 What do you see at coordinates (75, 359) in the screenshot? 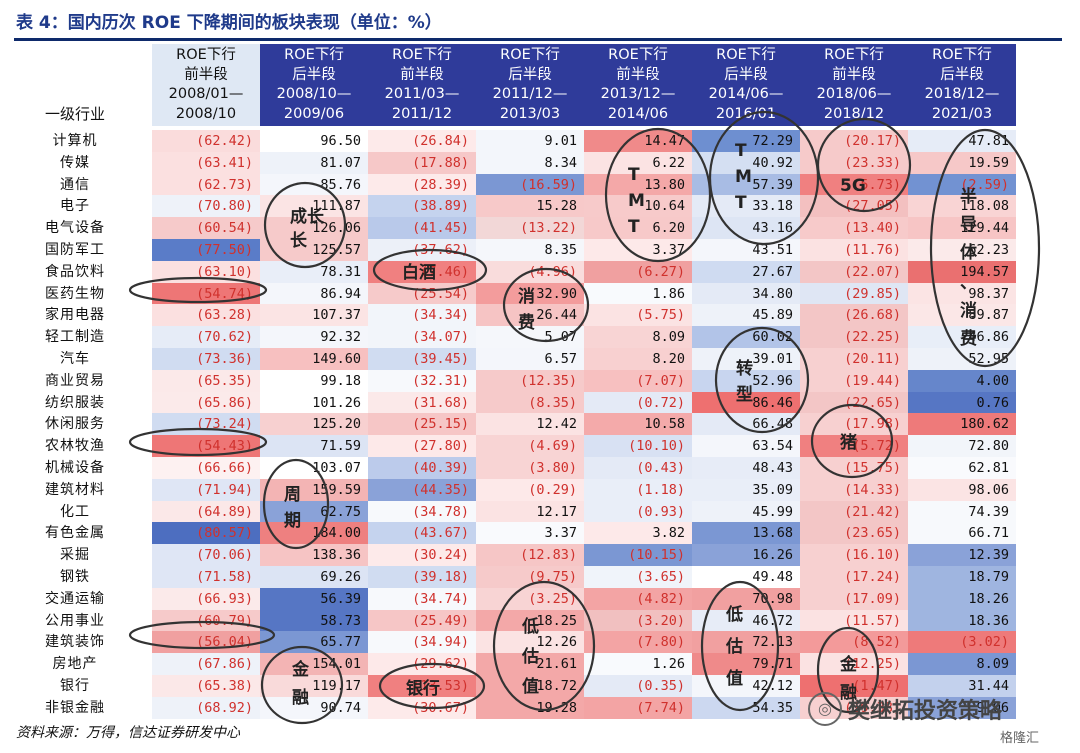
I see `industry-name: 汽车` at bounding box center [75, 359].